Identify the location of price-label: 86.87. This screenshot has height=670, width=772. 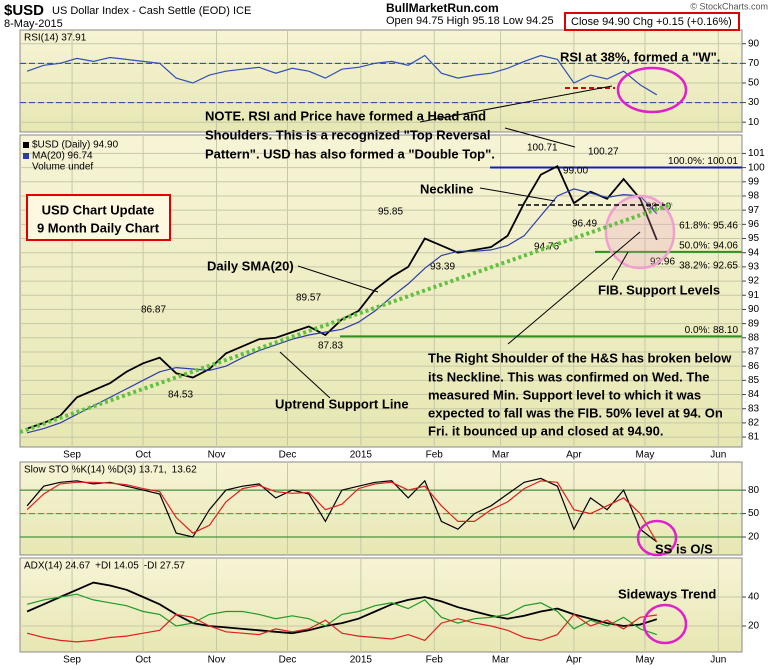
(153, 310).